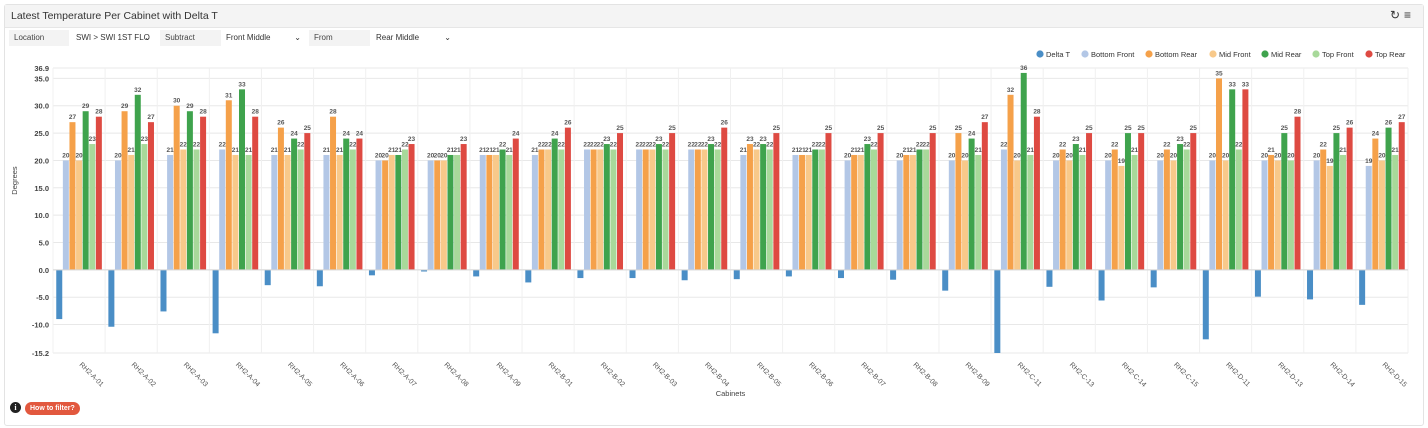 The height and width of the screenshot is (428, 1428). Describe the element at coordinates (229, 95) in the screenshot. I see `data-label: 31` at that location.